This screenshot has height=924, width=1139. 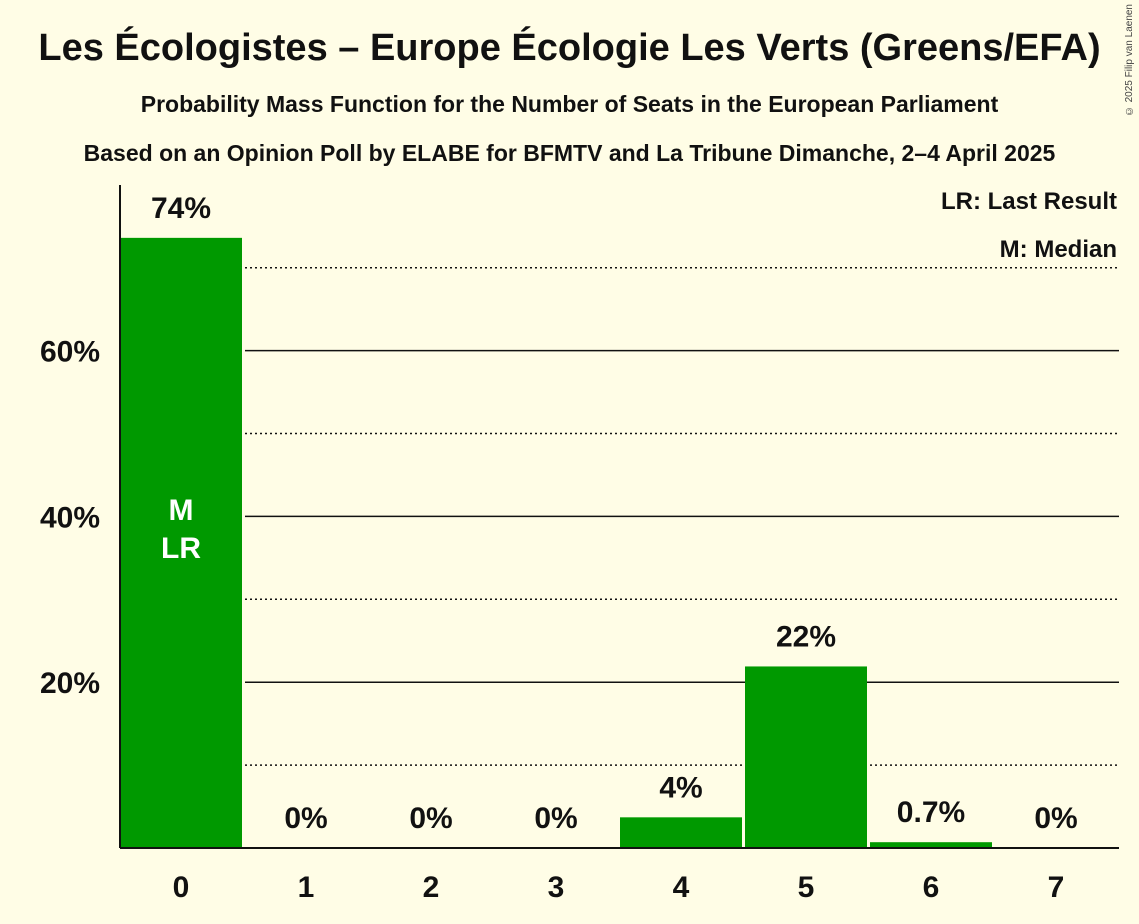 What do you see at coordinates (1058, 249) in the screenshot?
I see `legend-median: M: Median` at bounding box center [1058, 249].